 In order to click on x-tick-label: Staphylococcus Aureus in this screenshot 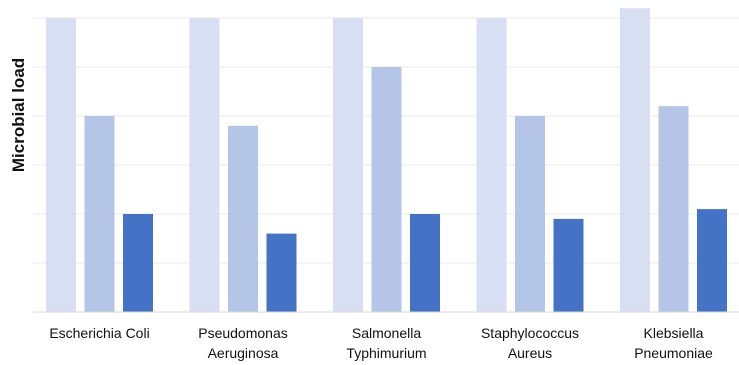, I will do `click(530, 343)`.